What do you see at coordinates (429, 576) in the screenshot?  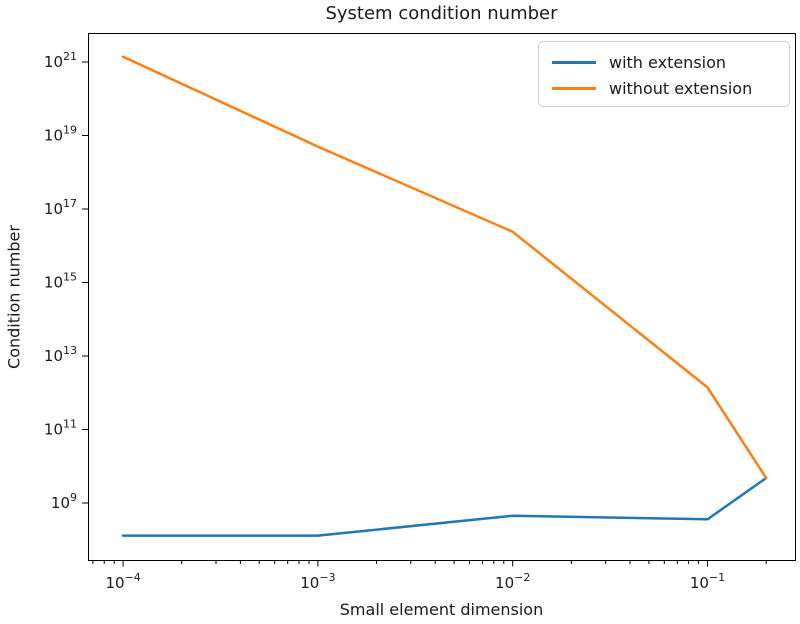 I see `x-axis-ticks: 10⁻⁴ 10⁻³ 10⁻² 10⁻¹` at bounding box center [429, 576].